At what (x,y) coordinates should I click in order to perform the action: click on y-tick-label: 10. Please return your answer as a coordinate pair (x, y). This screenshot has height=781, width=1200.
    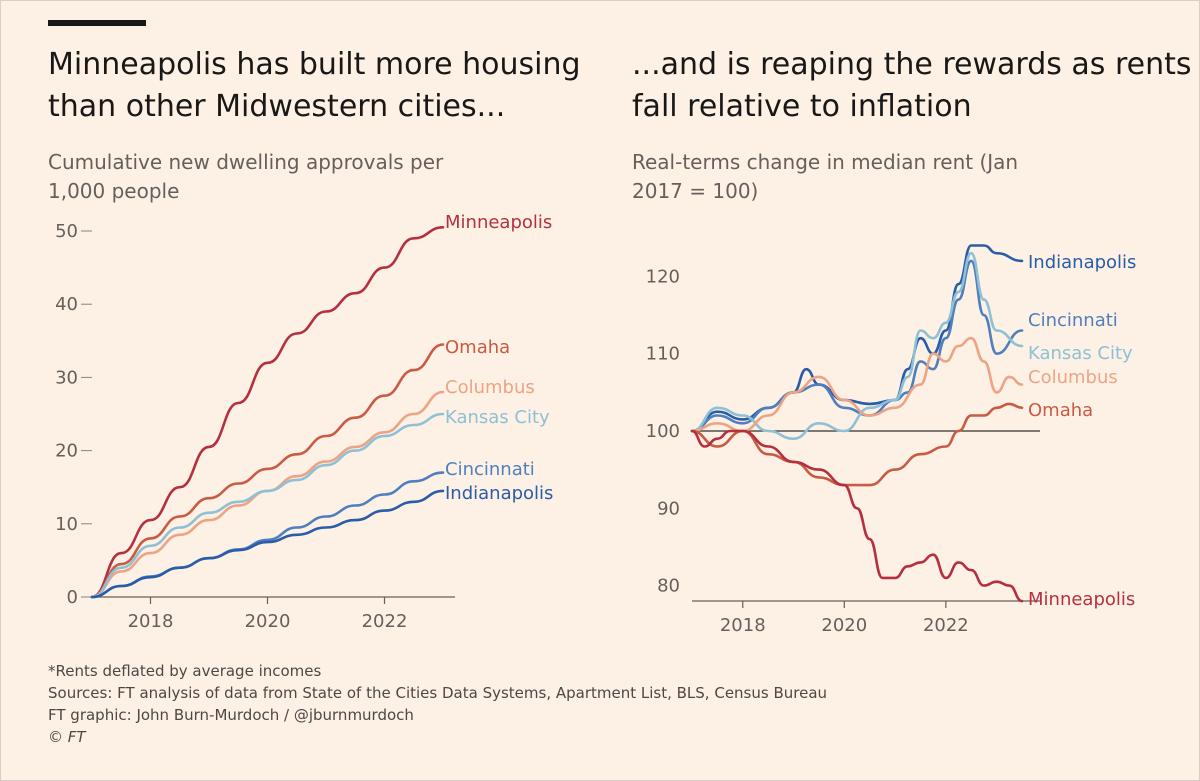
    Looking at the image, I should click on (66, 524).